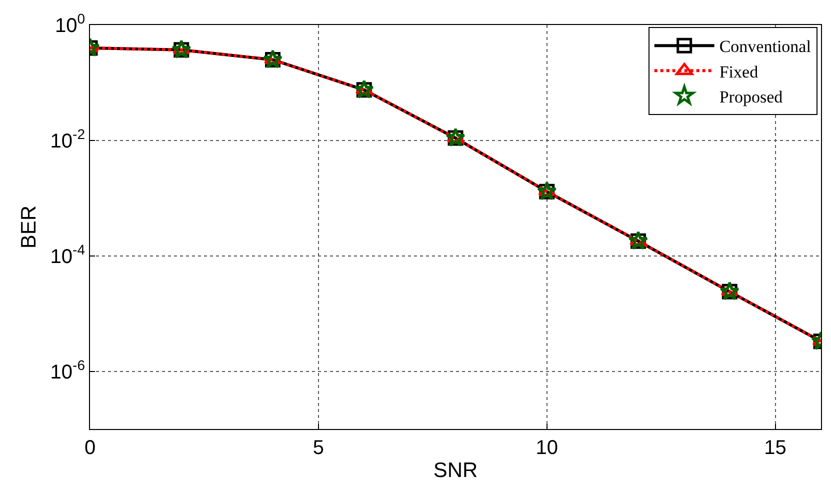 This screenshot has width=831, height=489. What do you see at coordinates (28, 227) in the screenshot?
I see `y-axis-title: BER` at bounding box center [28, 227].